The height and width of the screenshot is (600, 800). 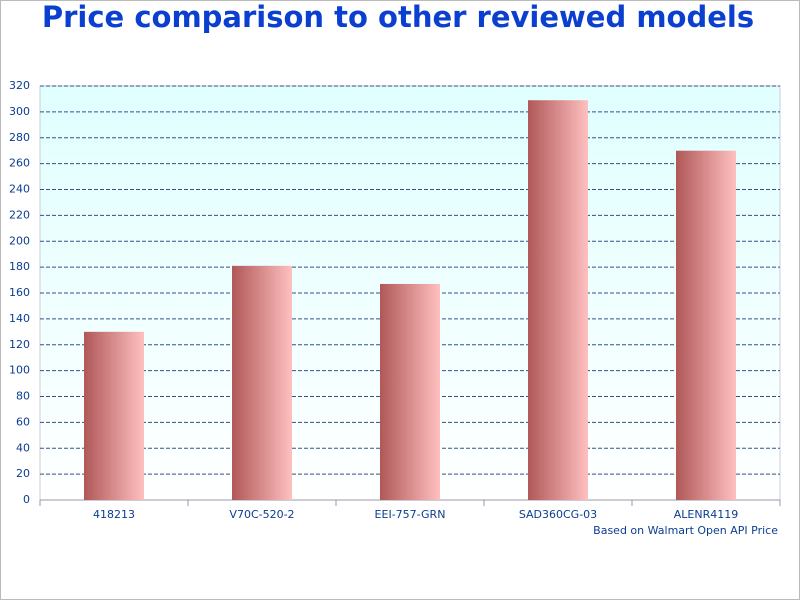 I want to click on y-tick-label: 220, so click(x=19, y=214).